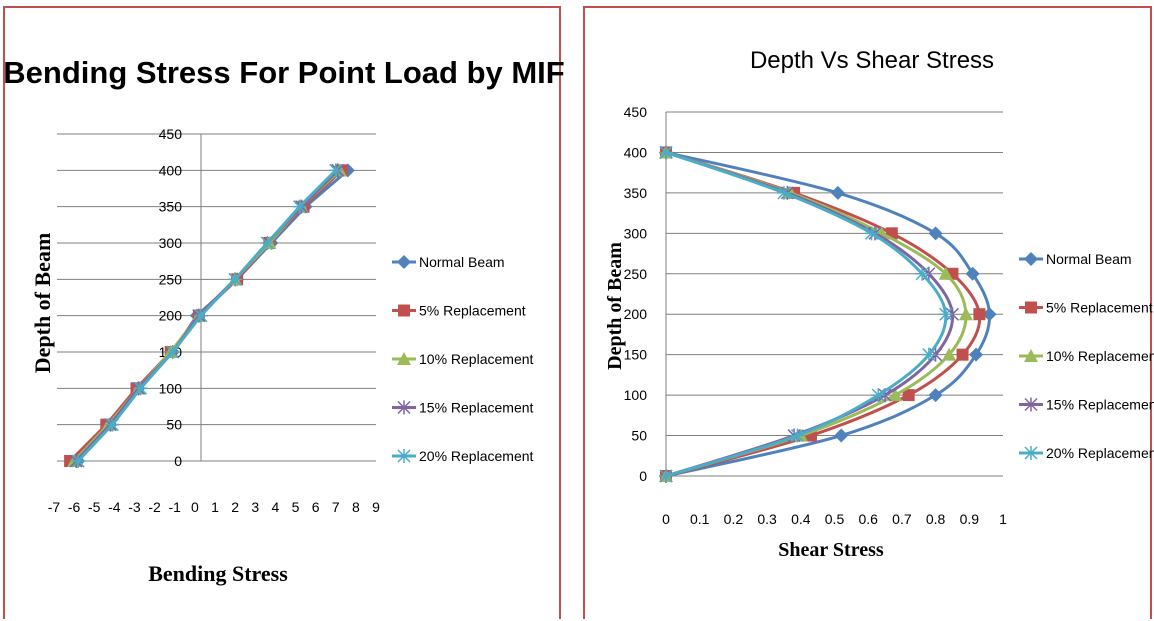 The image size is (1154, 621). I want to click on x-tick-label: 3, so click(255, 507).